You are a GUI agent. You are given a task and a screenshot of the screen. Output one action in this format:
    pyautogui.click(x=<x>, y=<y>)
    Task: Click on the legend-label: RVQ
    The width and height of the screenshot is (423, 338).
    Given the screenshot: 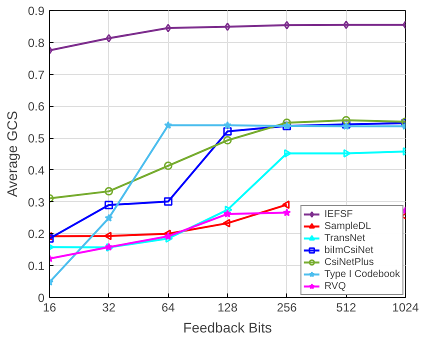 What is the action you would take?
    pyautogui.click(x=335, y=286)
    